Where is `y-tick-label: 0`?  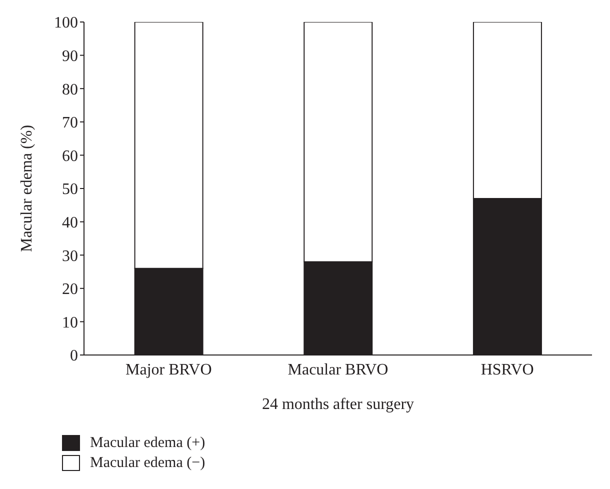
y-tick-label: 0 is located at coordinates (74, 356).